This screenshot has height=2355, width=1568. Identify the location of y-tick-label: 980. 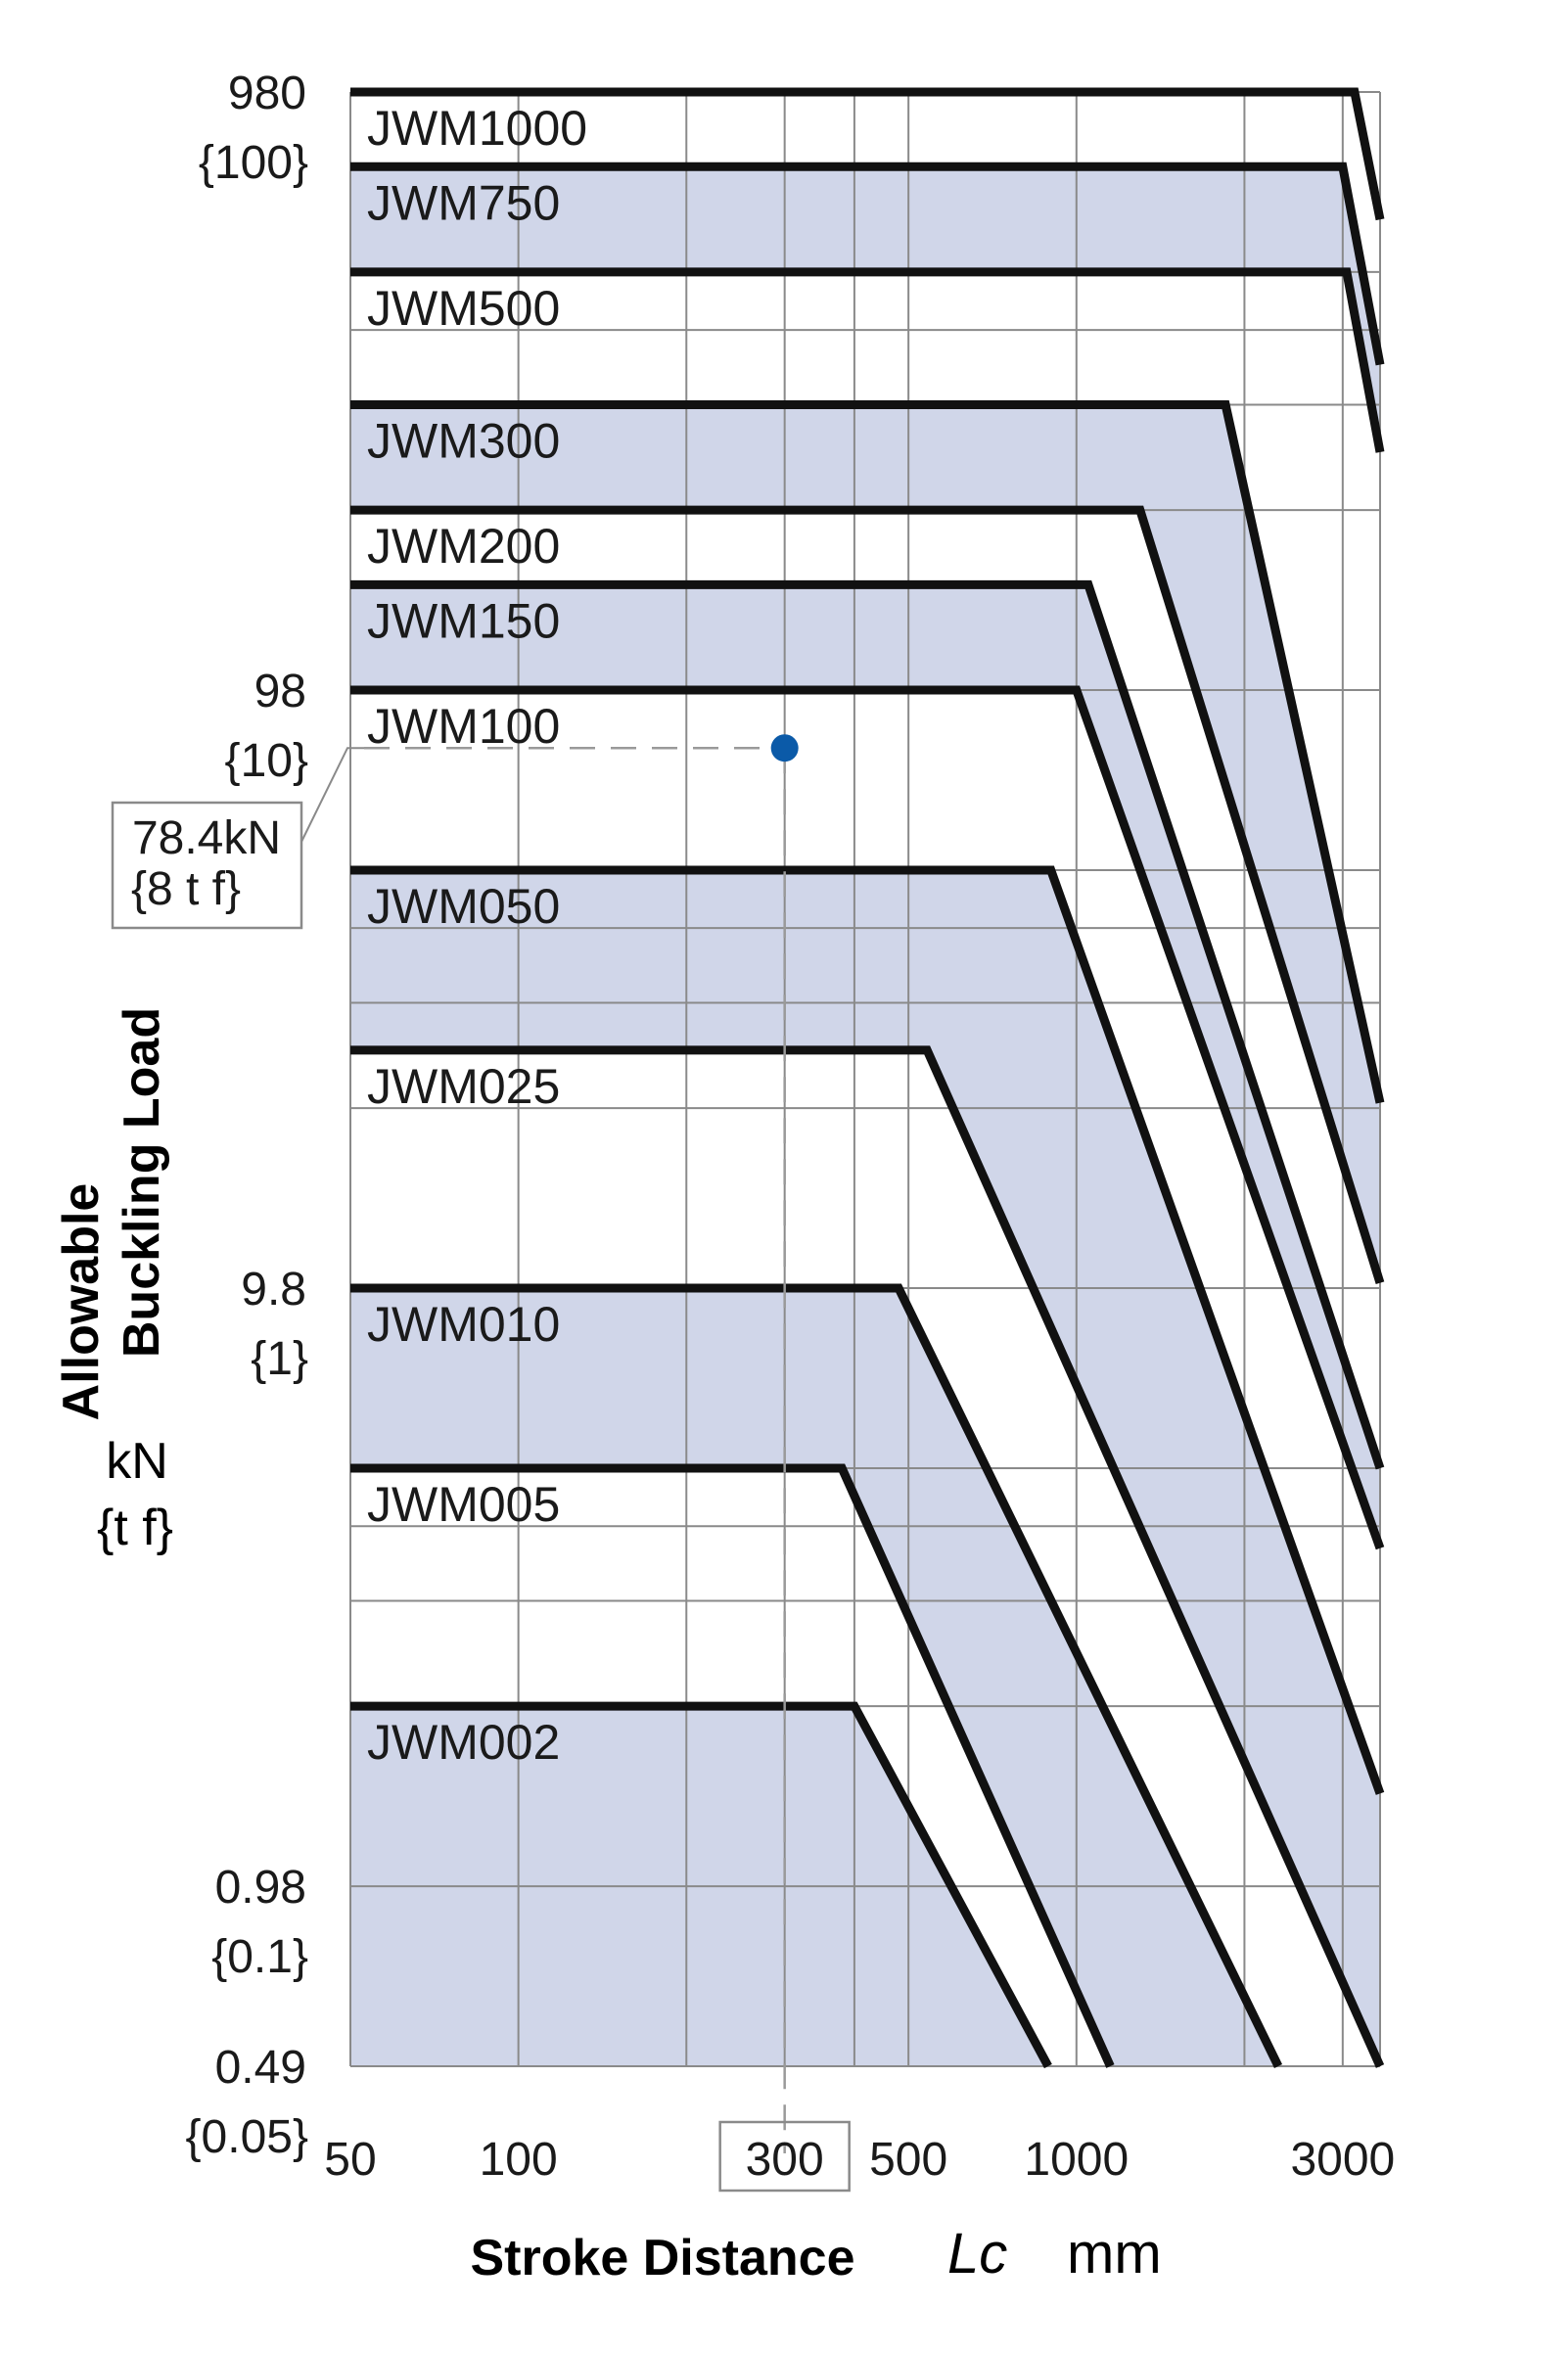
(267, 94).